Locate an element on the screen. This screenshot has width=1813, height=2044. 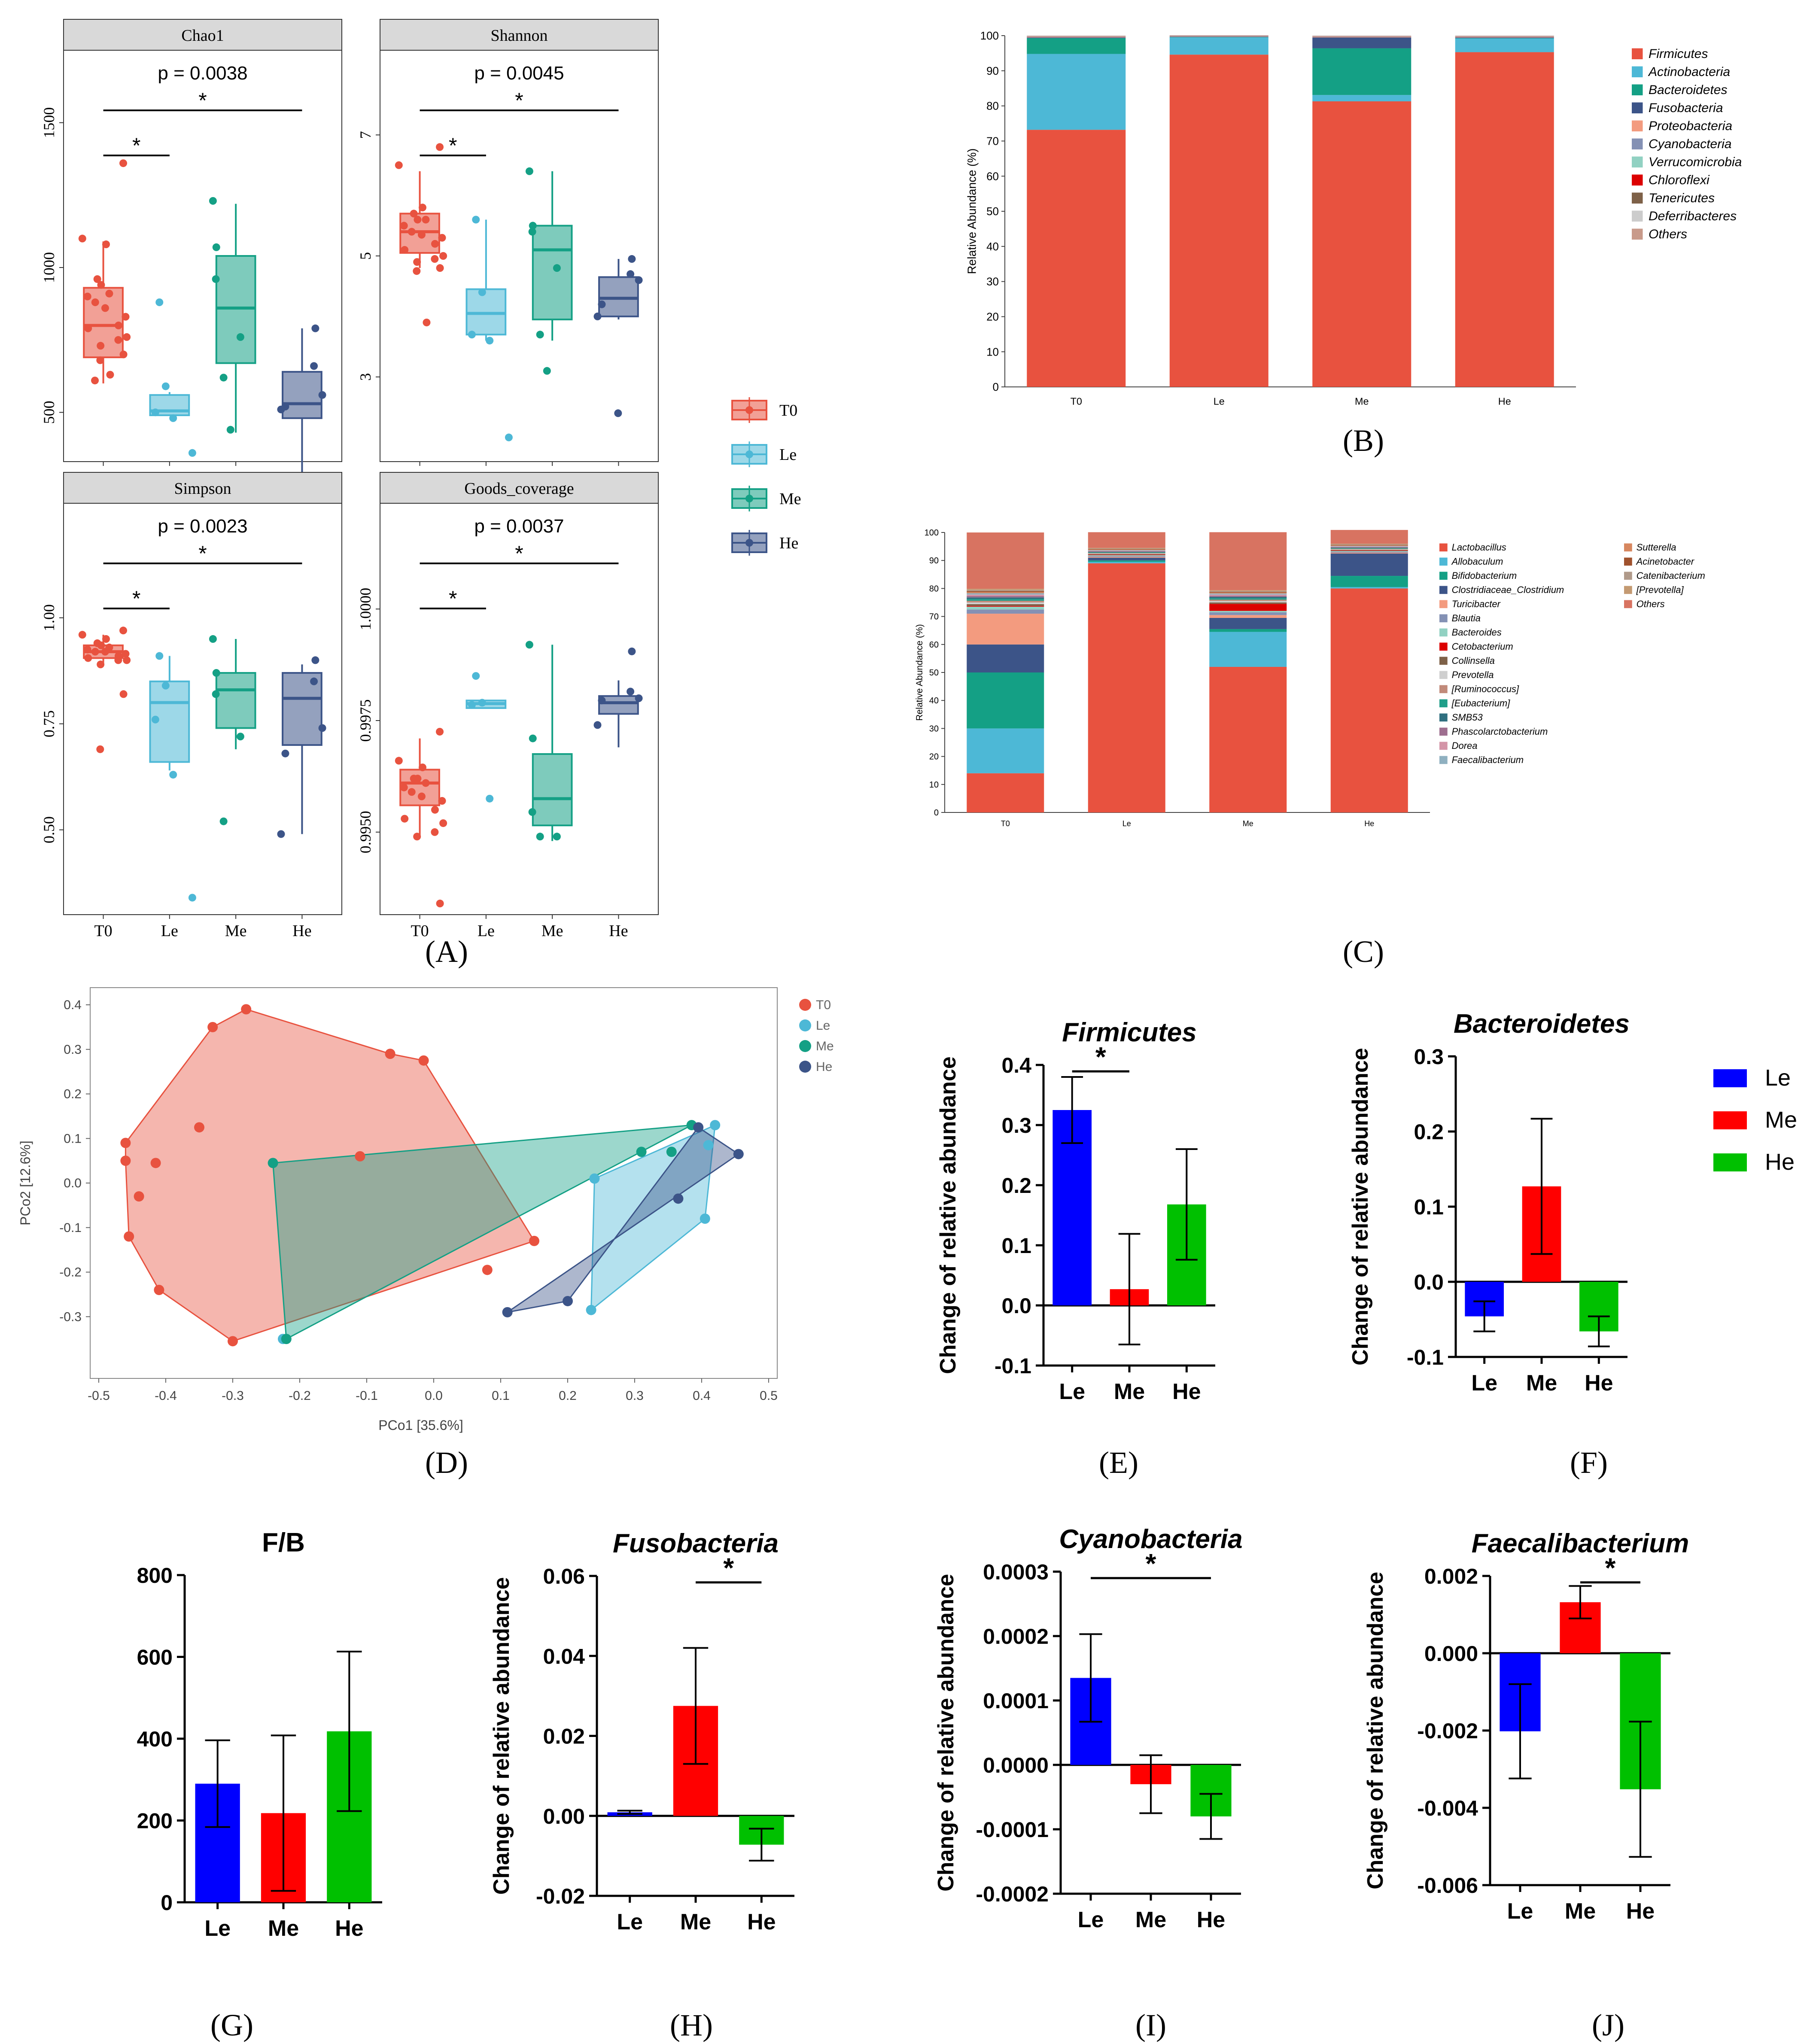
simpson-box-chart: Simpson 0.50 0.75 1.00 T0 Le Me He p = 0.0023 * * is located at coordinates (191, 706).